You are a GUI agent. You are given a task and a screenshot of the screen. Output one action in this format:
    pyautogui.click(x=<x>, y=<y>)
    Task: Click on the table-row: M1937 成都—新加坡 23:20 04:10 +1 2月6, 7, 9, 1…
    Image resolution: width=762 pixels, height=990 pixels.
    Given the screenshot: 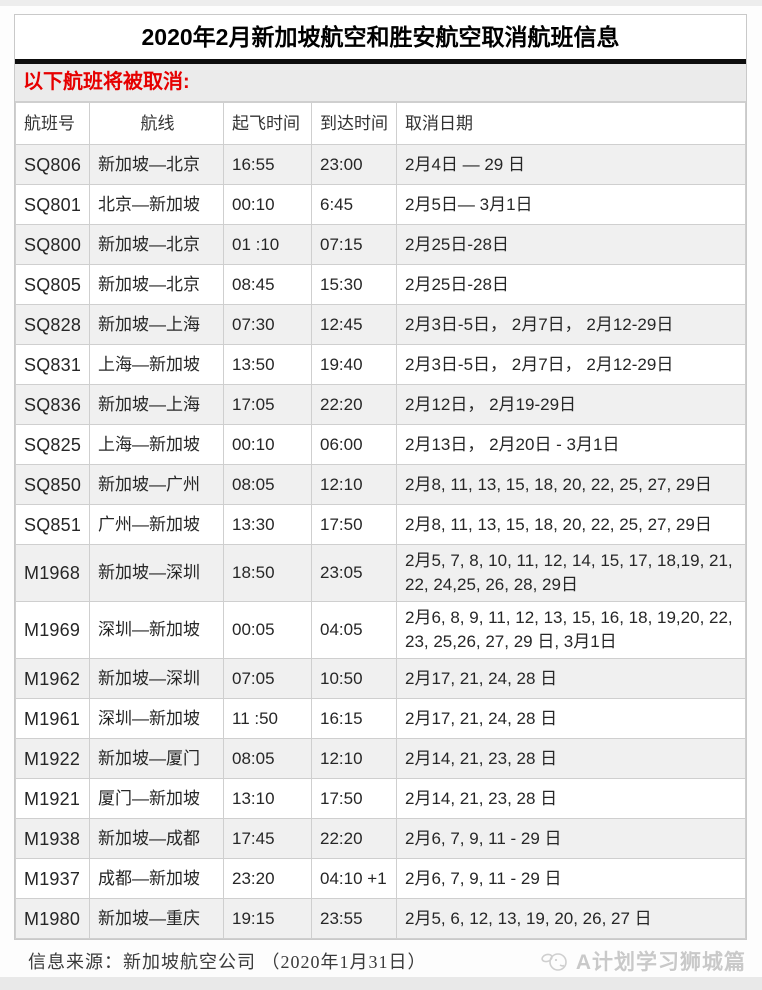 What is the action you would take?
    pyautogui.click(x=380, y=878)
    